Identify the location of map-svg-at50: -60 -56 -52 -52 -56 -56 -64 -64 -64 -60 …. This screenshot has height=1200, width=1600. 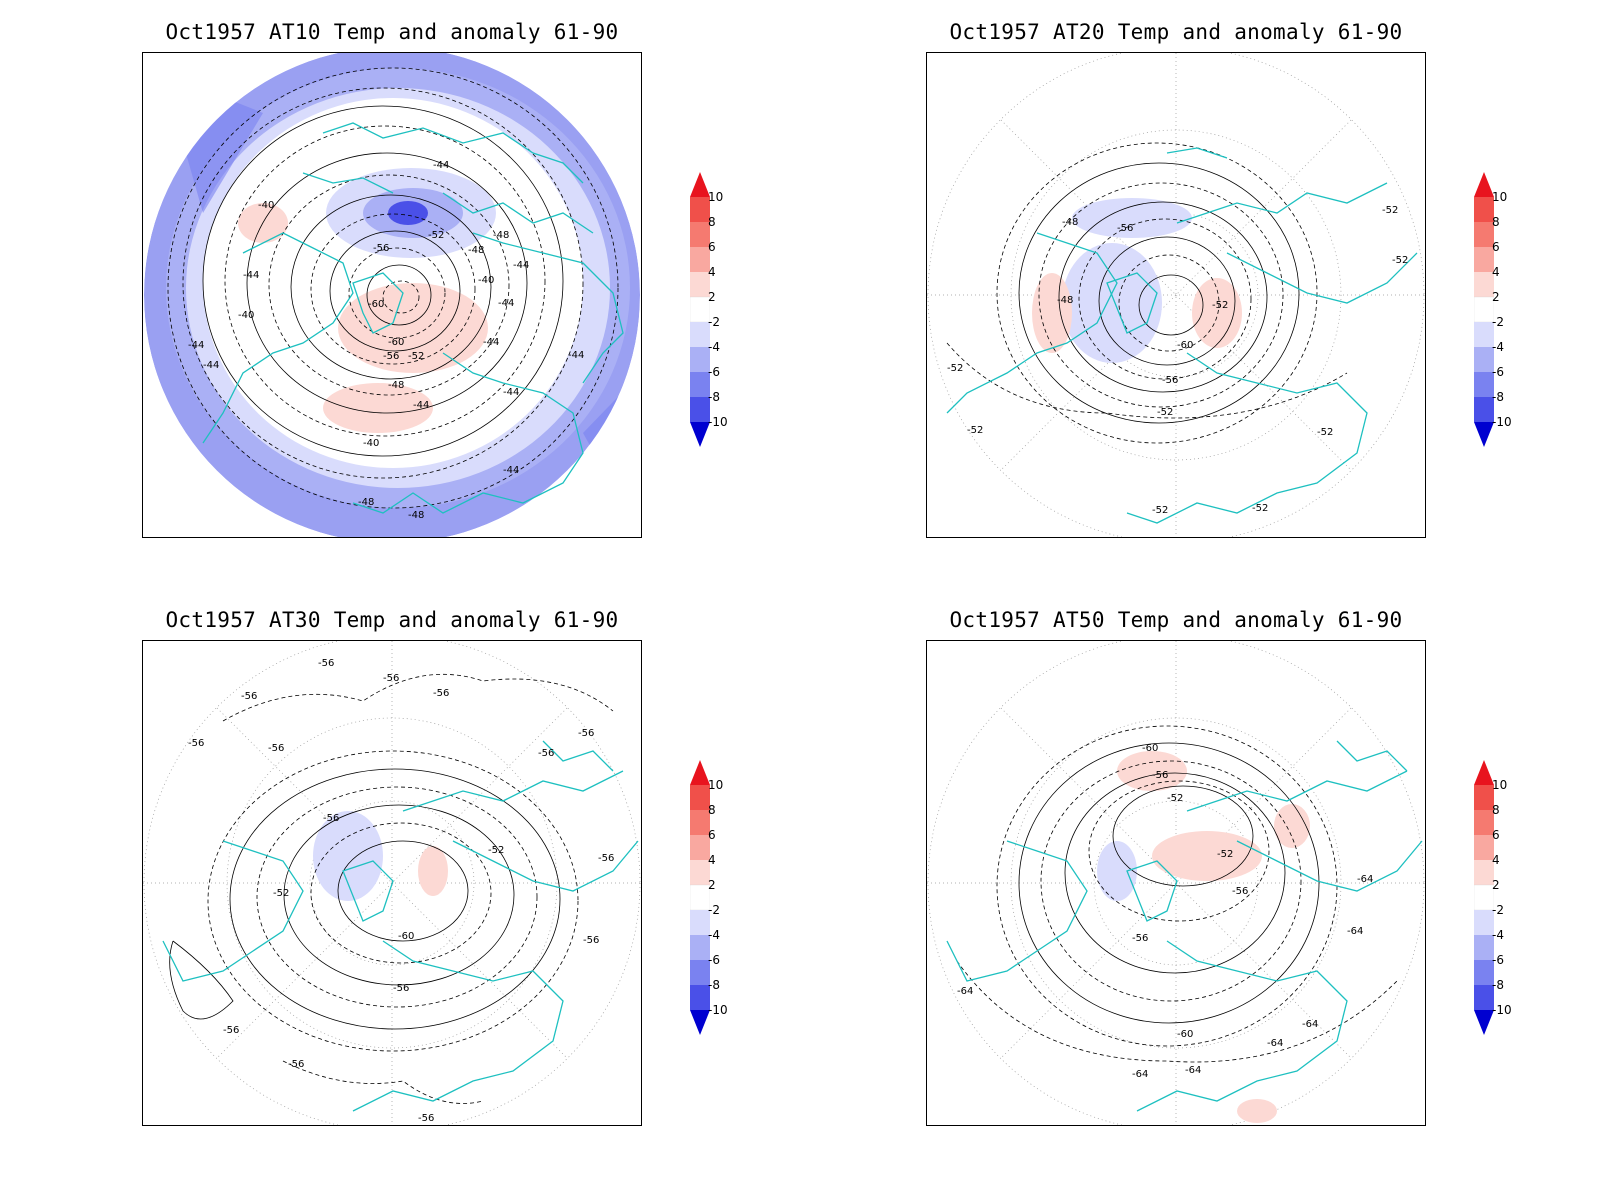
(1176, 883).